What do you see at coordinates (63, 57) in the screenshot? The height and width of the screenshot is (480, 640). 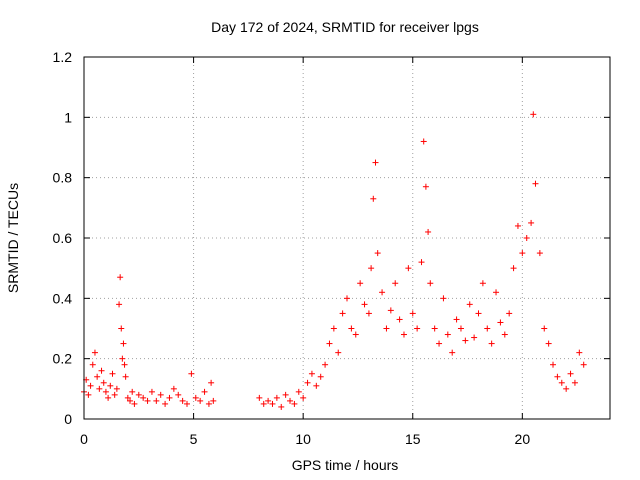 I see `y-tick-label: 1.2` at bounding box center [63, 57].